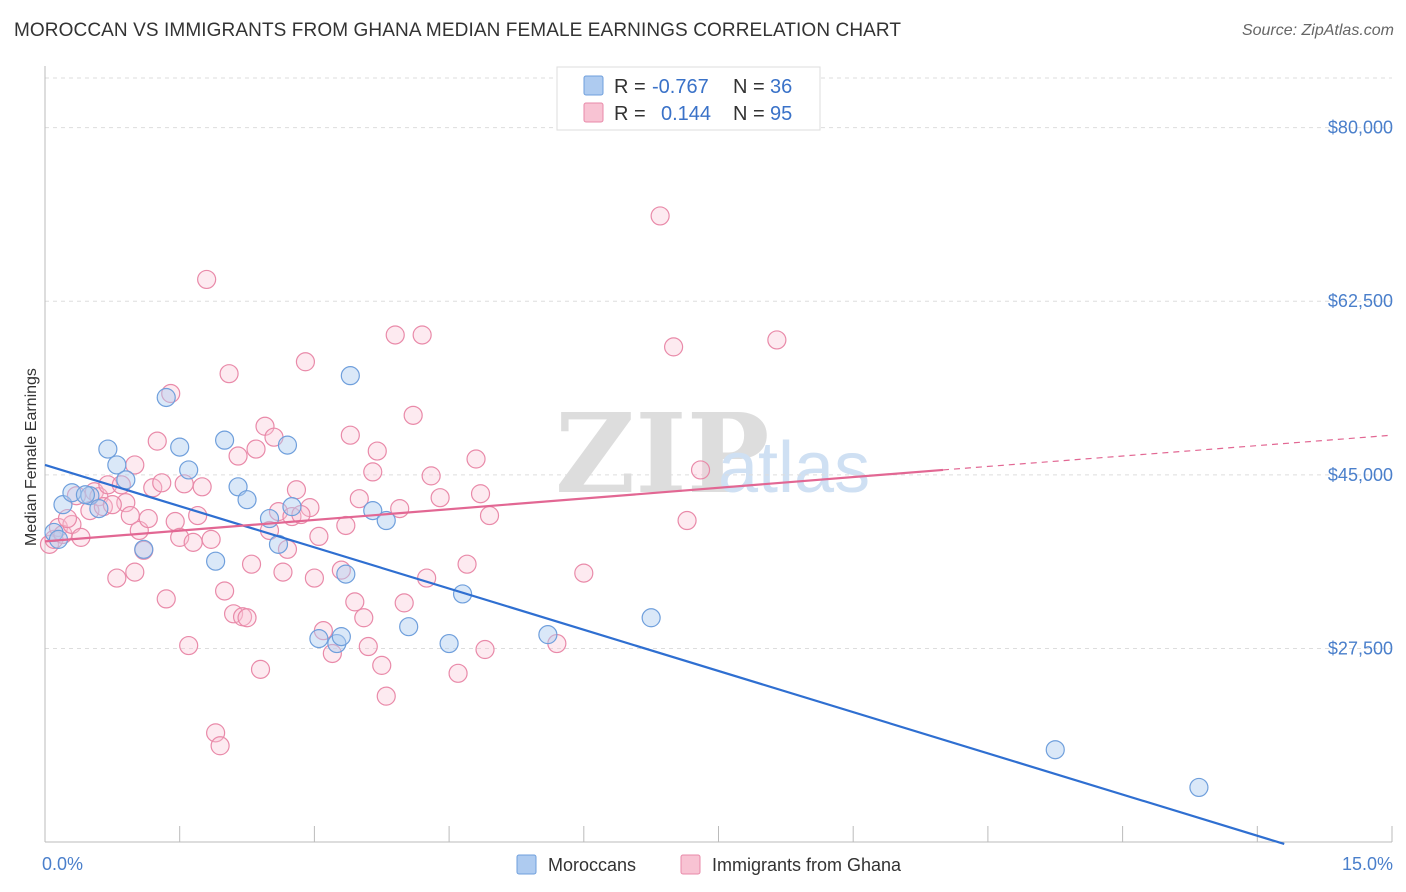 Image resolution: width=1406 pixels, height=892 pixels. I want to click on y-tick-label-3: $27,500, so click(1360, 649).